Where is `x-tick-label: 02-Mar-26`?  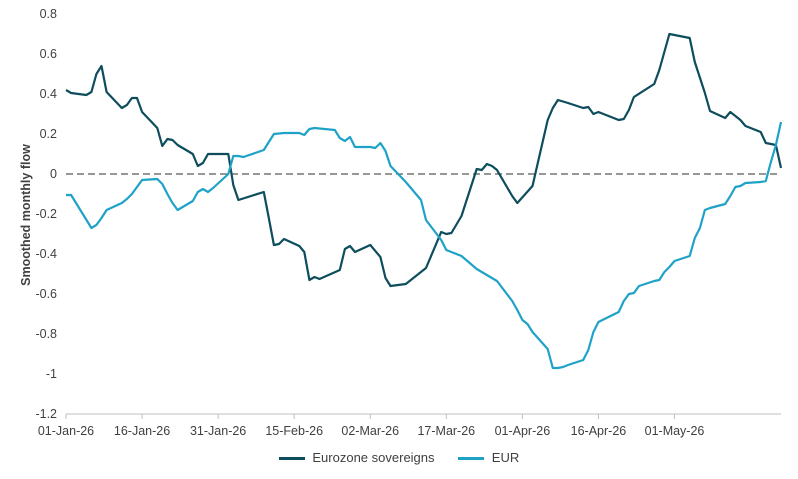 x-tick-label: 02-Mar-26 is located at coordinates (370, 431).